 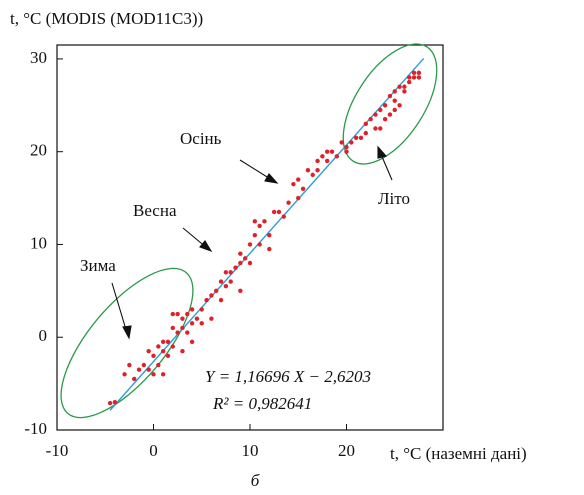 What do you see at coordinates (346, 450) in the screenshot?
I see `x-tick-label: 20` at bounding box center [346, 450].